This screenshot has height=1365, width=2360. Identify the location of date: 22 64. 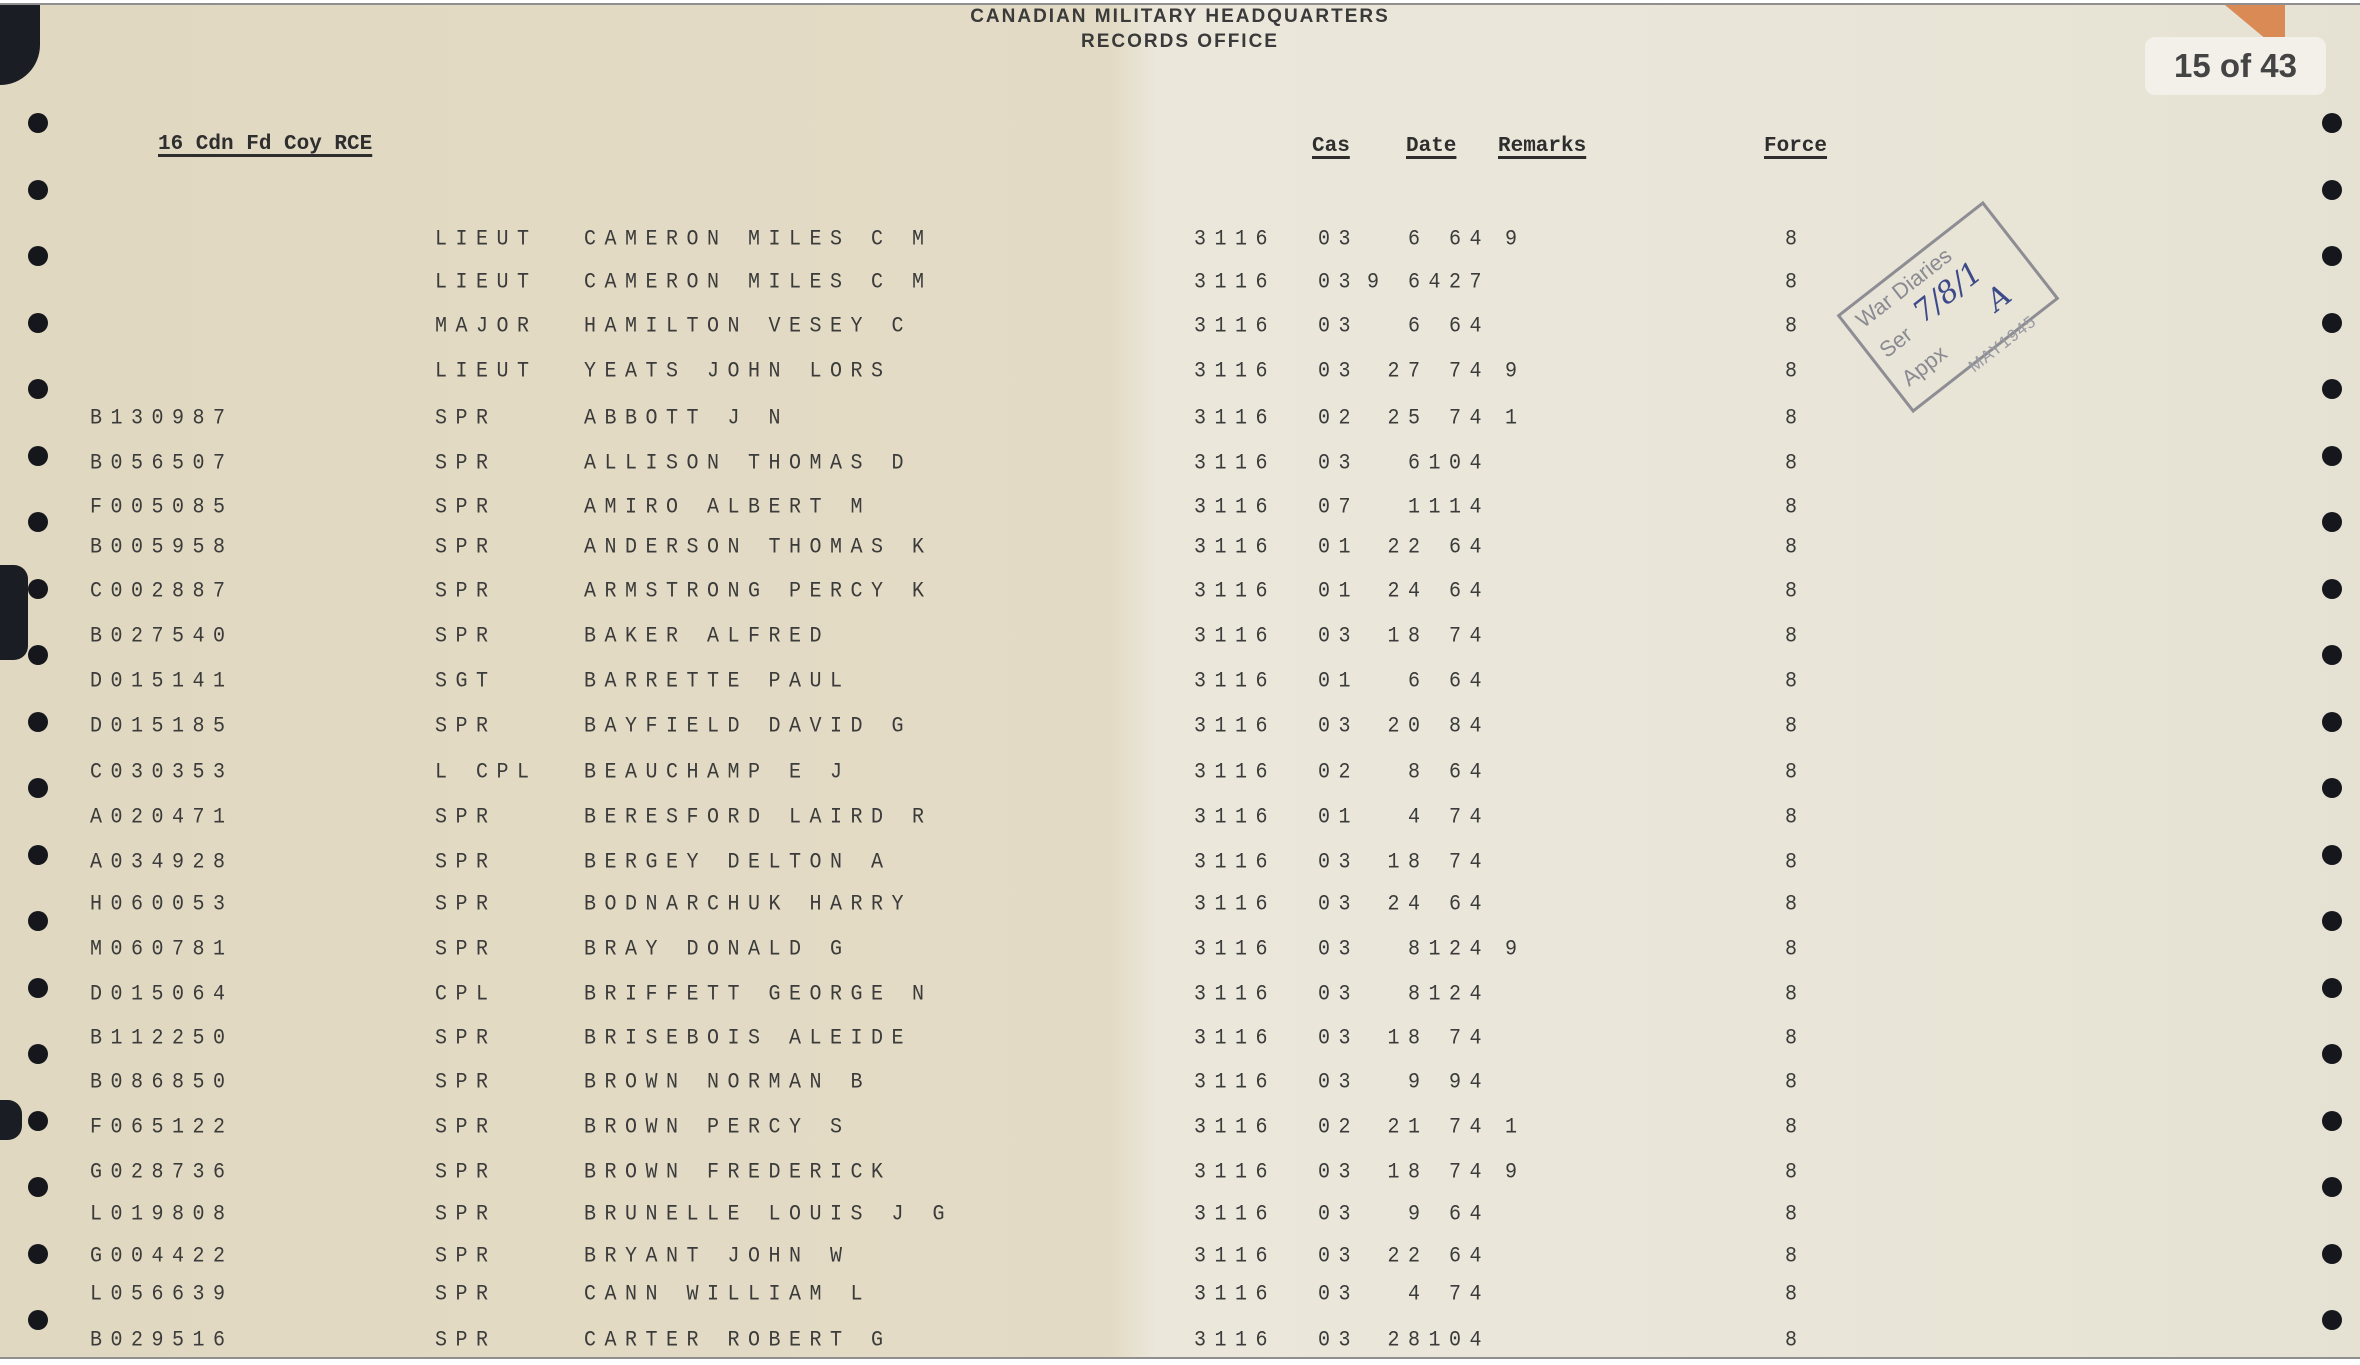
(1438, 1256).